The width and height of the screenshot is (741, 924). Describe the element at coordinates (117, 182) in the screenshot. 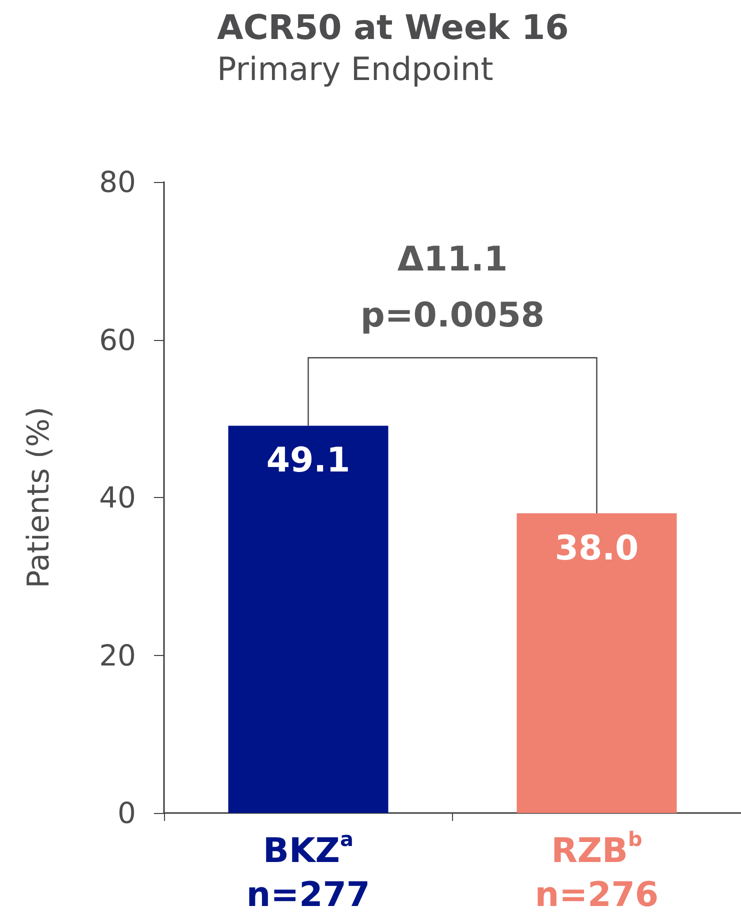

I see `y-tick-label: 80` at that location.